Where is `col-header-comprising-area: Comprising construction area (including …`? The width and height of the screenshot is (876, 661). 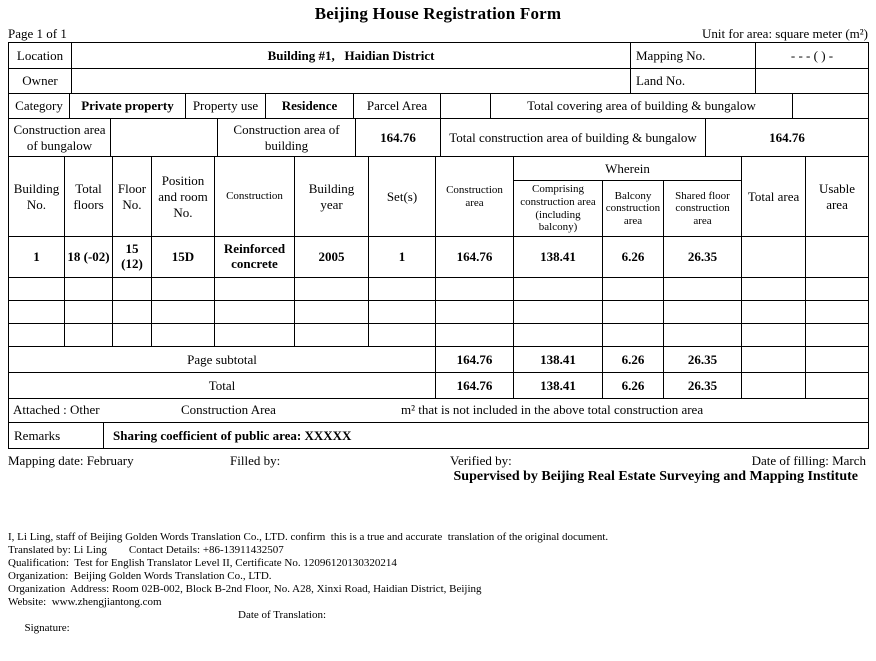
col-header-comprising-area: Comprising construction area (including … is located at coordinates (558, 208).